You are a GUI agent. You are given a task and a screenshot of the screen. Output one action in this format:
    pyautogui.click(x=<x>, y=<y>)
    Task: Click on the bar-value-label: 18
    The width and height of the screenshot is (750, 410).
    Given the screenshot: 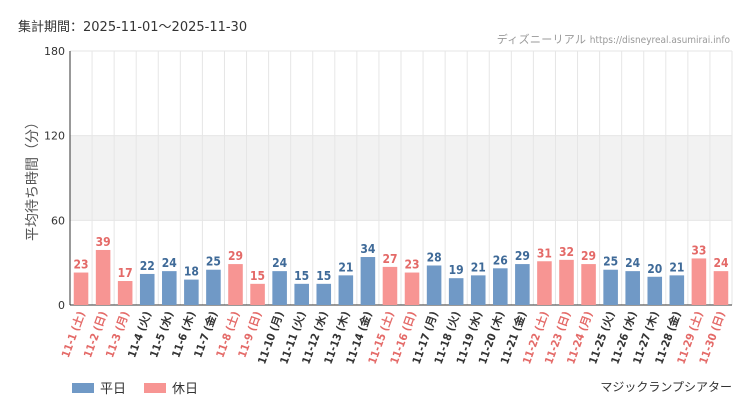 What is the action you would take?
    pyautogui.click(x=191, y=272)
    